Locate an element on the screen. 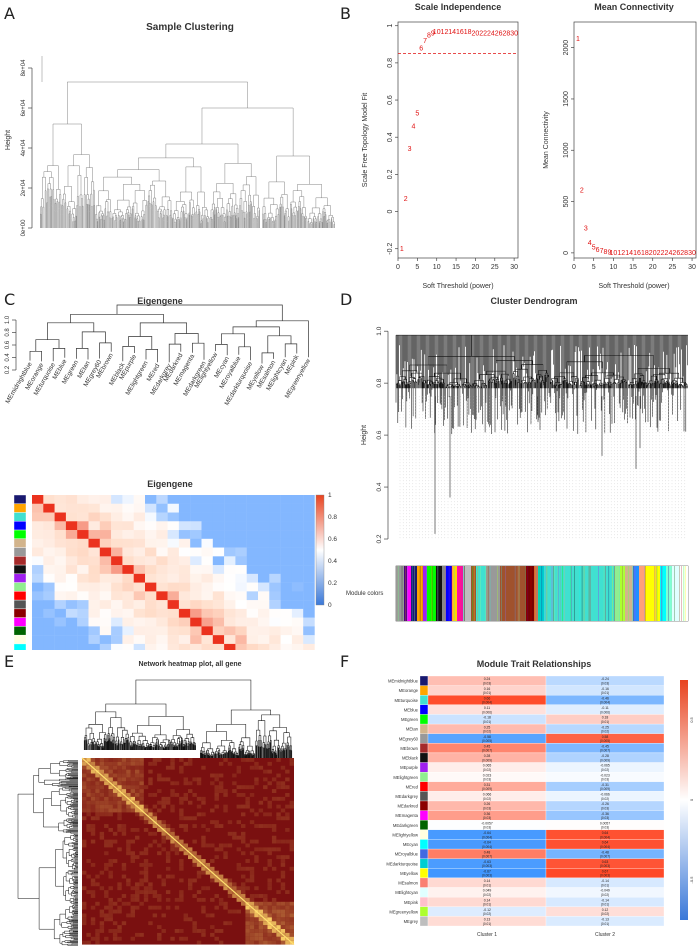 The width and height of the screenshot is (700, 950). power-point: 30 is located at coordinates (514, 34).